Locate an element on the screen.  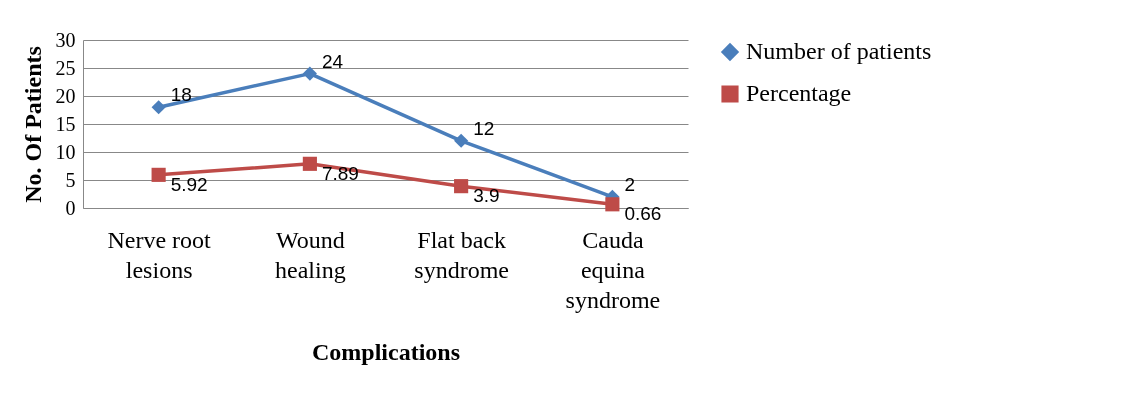
data-label: 2 is located at coordinates (629, 184).